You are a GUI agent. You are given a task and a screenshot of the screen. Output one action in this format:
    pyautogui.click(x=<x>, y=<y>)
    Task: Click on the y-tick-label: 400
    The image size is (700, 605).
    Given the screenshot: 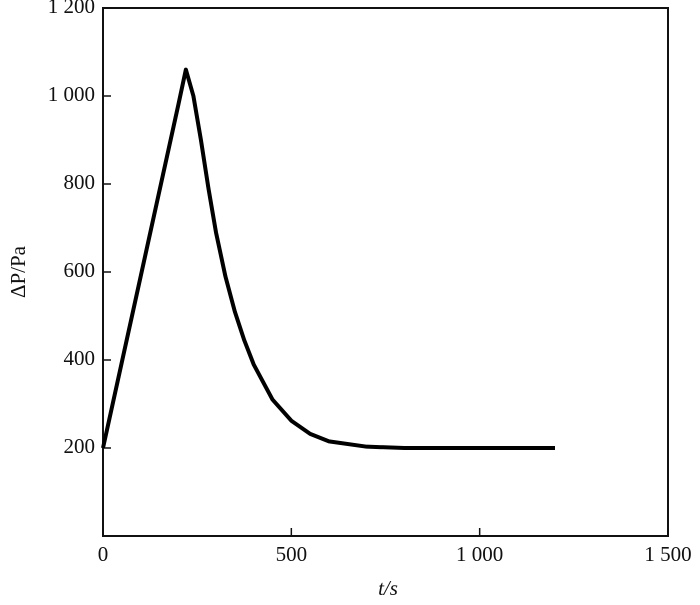 What is the action you would take?
    pyautogui.click(x=80, y=358)
    